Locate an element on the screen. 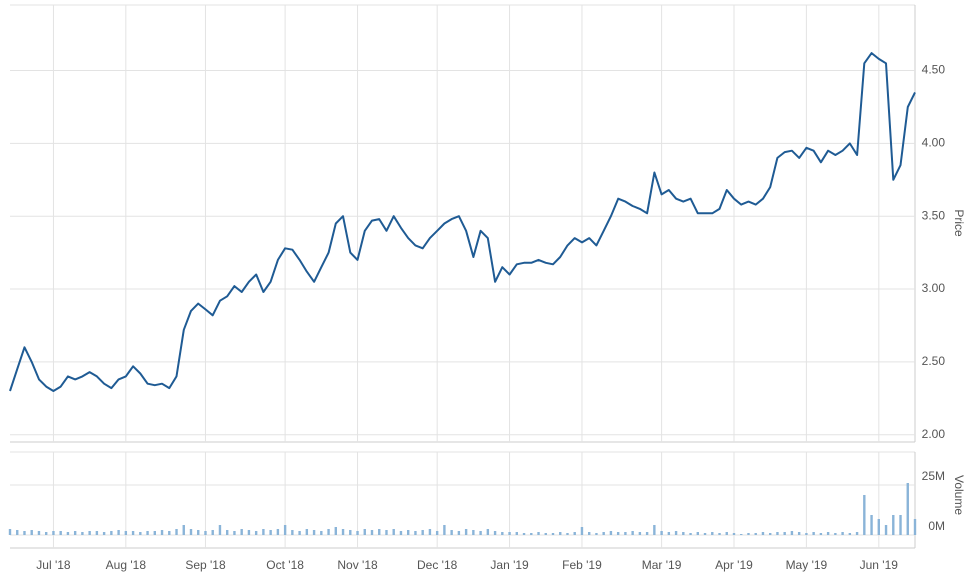 The height and width of the screenshot is (585, 970). y-tick-label: 4.50 is located at coordinates (934, 70).